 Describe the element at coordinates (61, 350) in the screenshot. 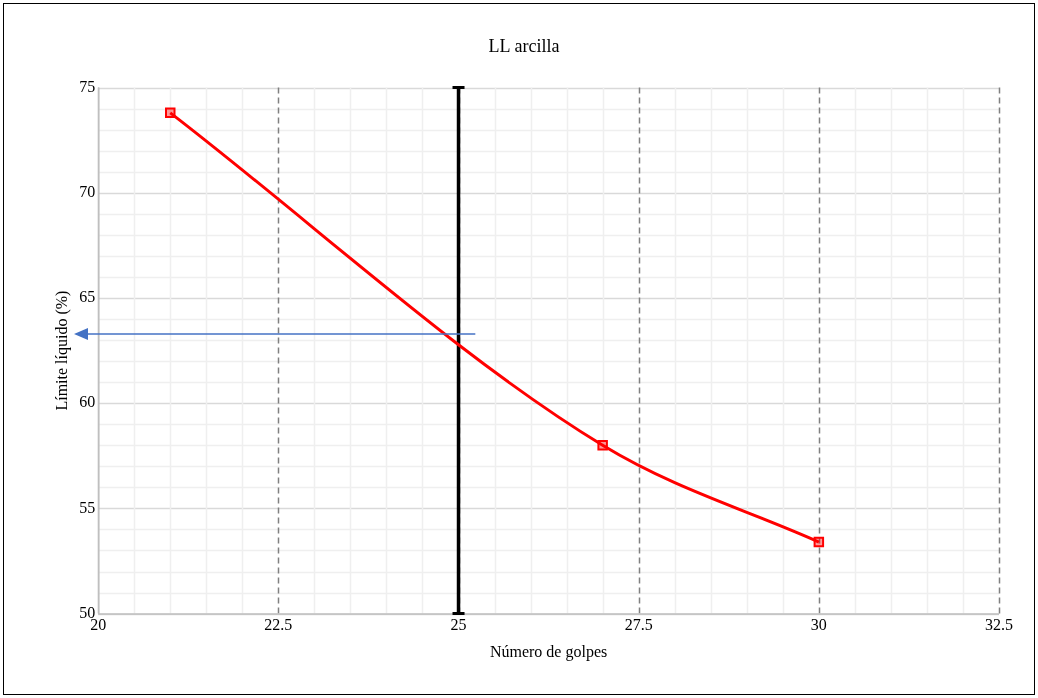

I see `y-axis-title: Límite líquido (%)` at that location.